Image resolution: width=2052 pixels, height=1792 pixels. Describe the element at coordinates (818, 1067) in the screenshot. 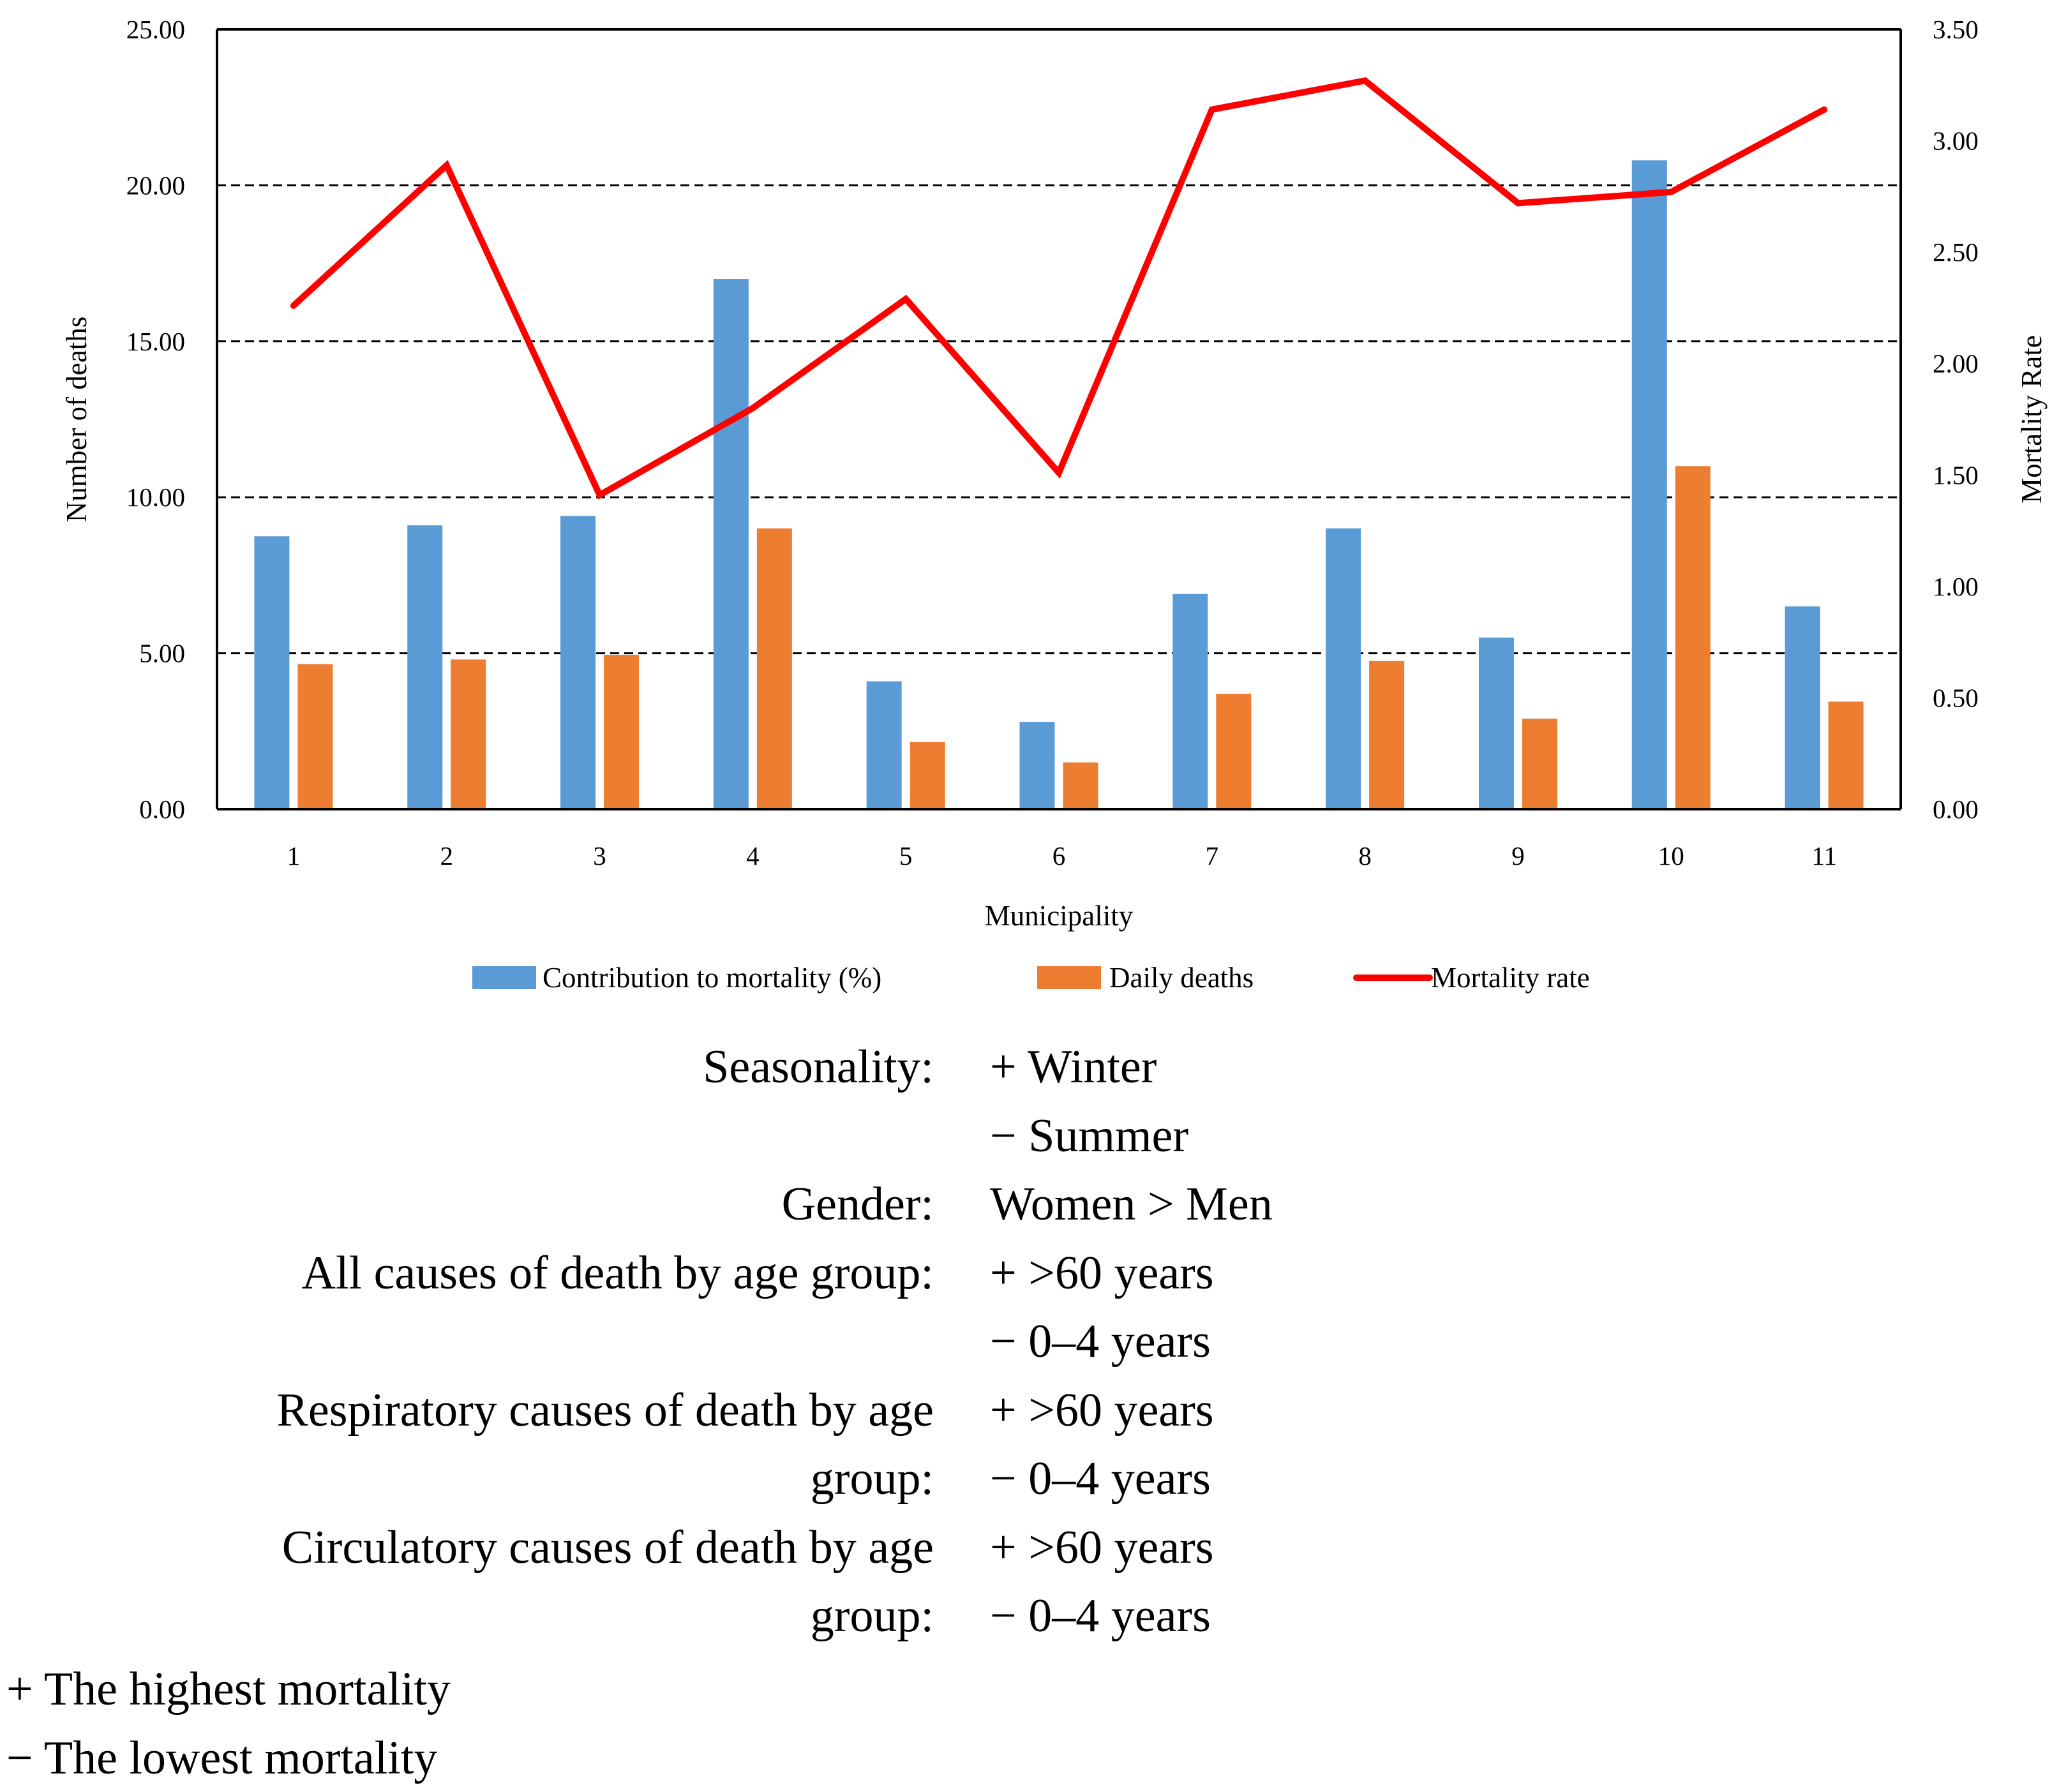

I see `summary-label: Seasonality:` at that location.